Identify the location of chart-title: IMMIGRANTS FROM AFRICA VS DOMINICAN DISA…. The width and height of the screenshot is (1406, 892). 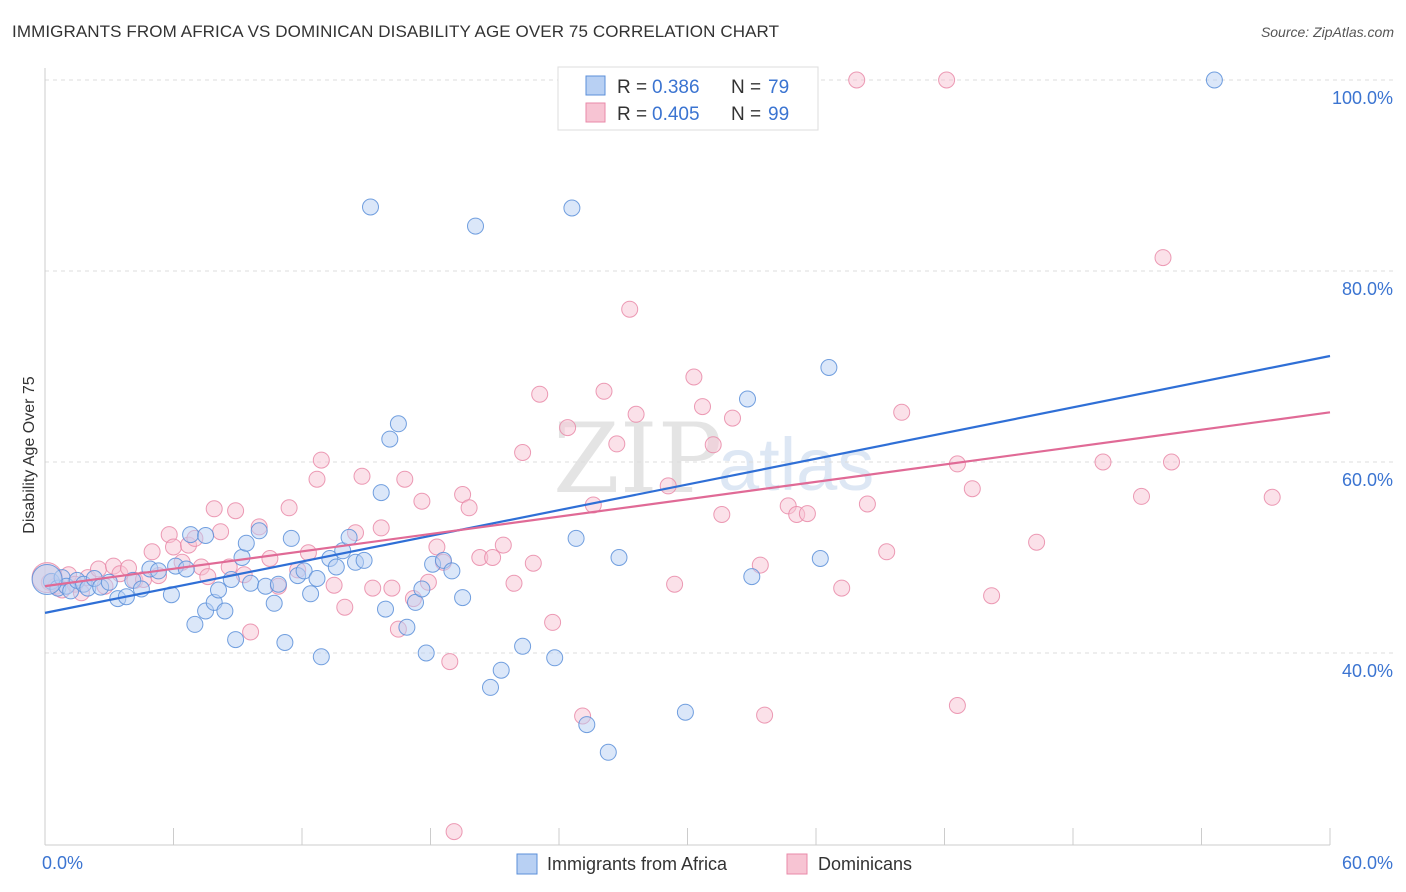
(396, 31).